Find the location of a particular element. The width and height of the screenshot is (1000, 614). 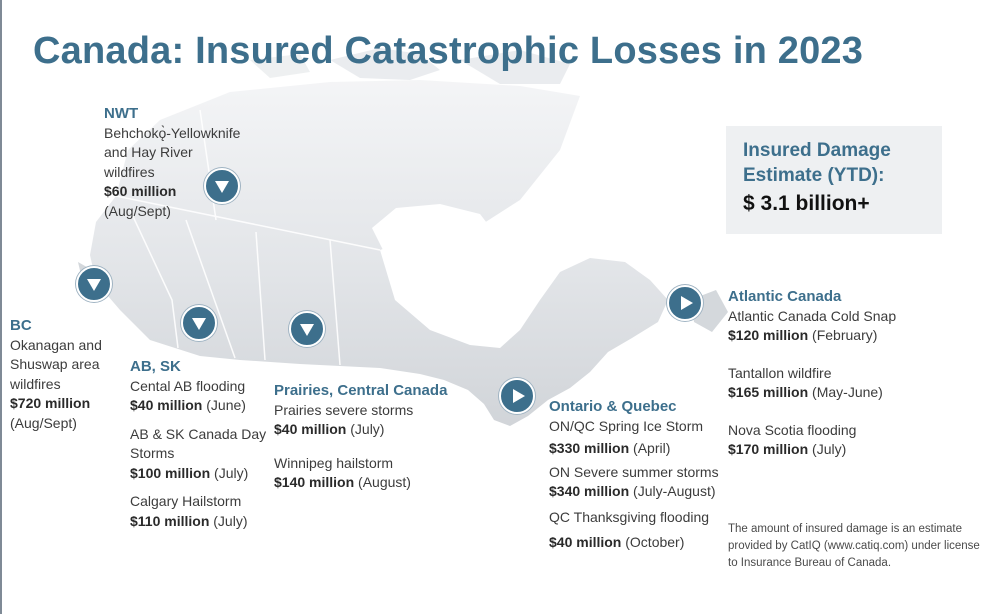

event-amount: $165 million is located at coordinates (768, 392).